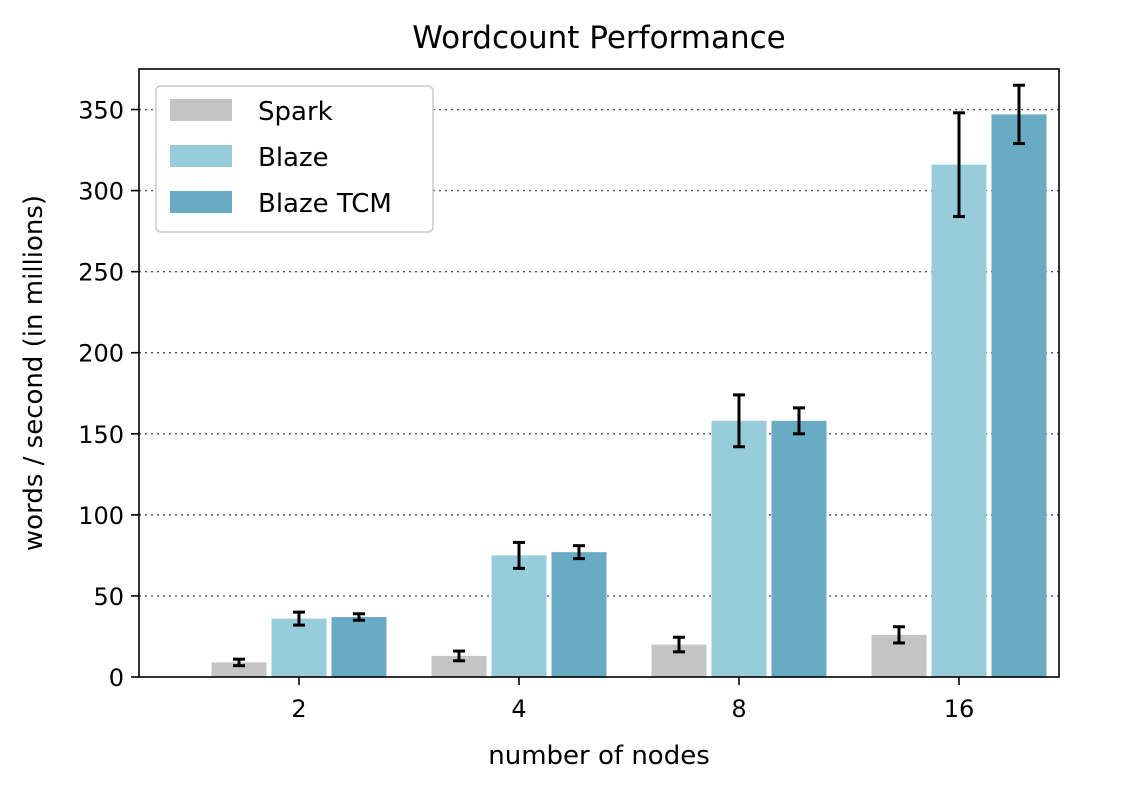  I want to click on y-tick-label: 350, so click(101, 111).